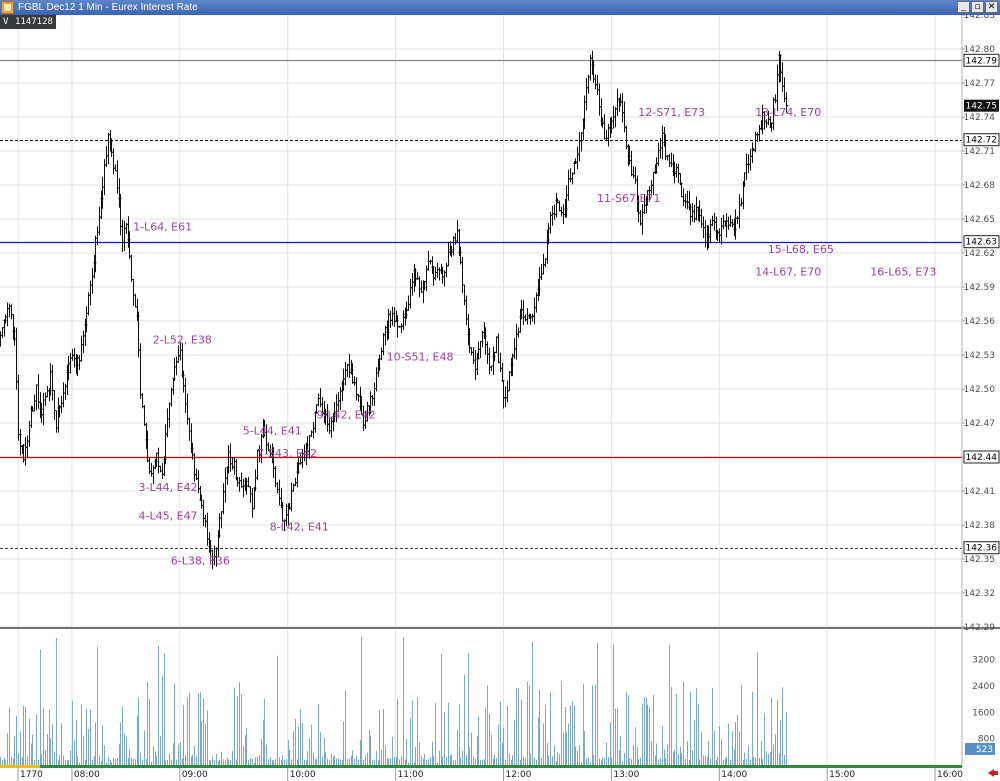 The width and height of the screenshot is (1000, 781). I want to click on minimize-button: _, so click(963, 7).